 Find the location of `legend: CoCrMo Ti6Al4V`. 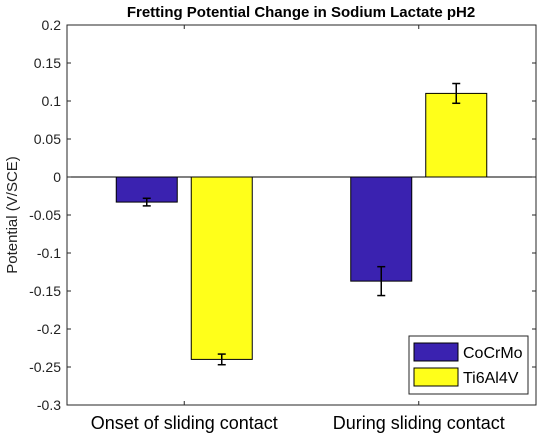

legend: CoCrMo Ti6Al4V is located at coordinates (468, 365).